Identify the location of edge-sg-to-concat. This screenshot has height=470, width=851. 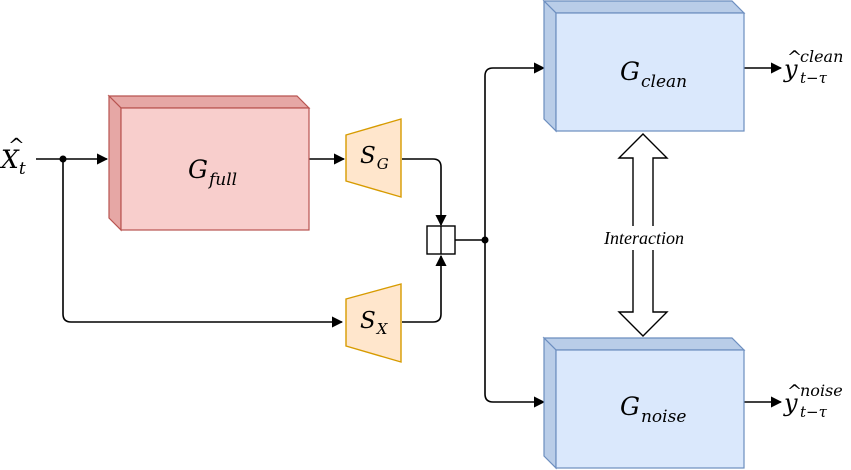
(424, 192).